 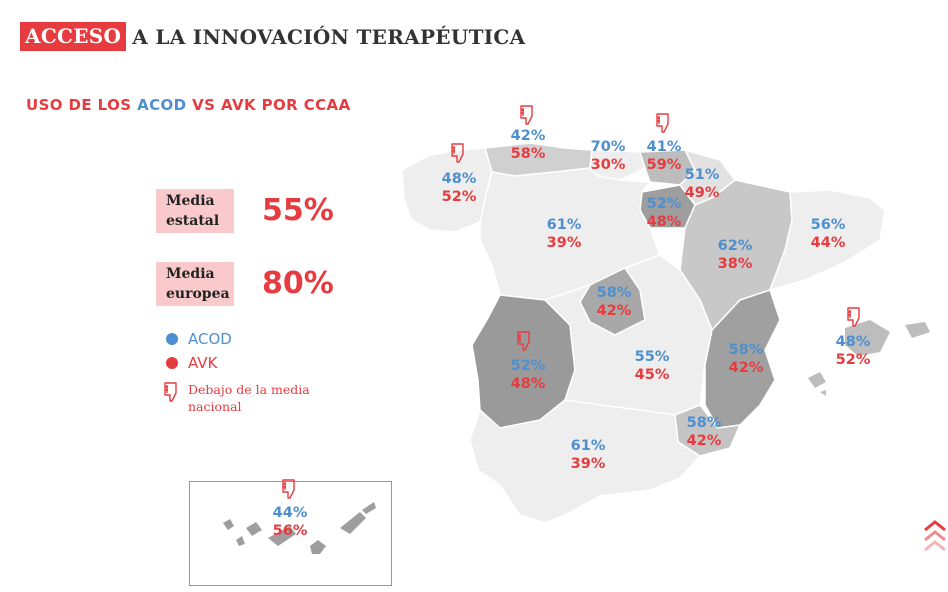 What do you see at coordinates (249, 398) in the screenshot?
I see `legend-below-avg-label: Debajo de la media nacional` at bounding box center [249, 398].